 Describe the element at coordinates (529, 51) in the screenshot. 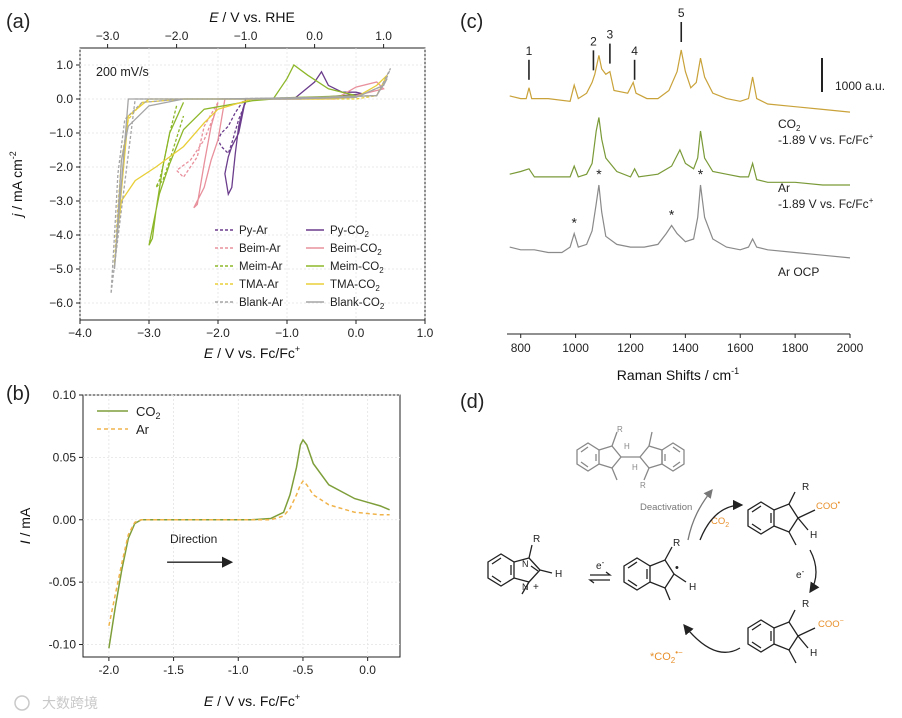

I see `chart-c-peak-label: 1` at that location.